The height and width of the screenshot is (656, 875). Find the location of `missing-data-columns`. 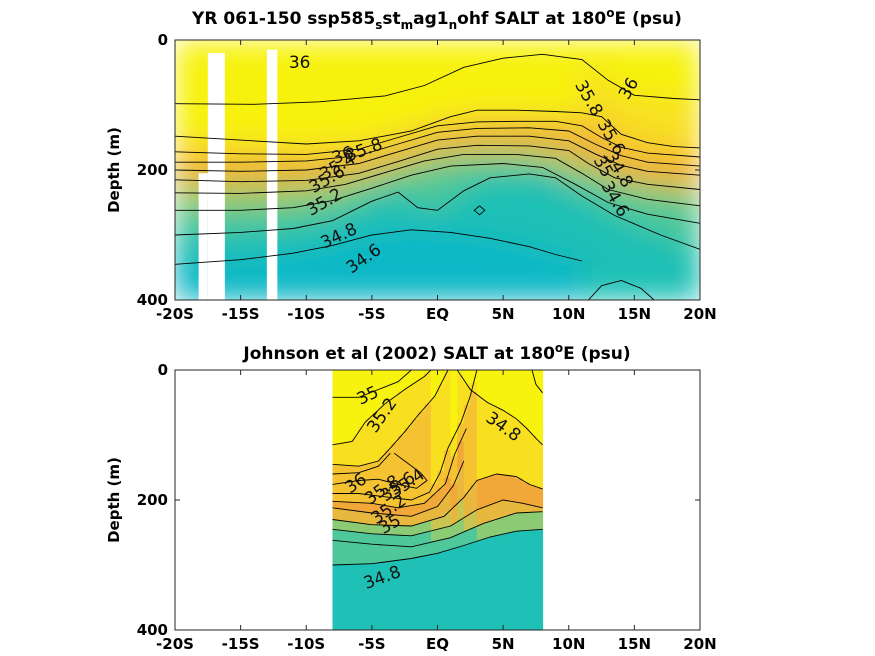

missing-data-columns is located at coordinates (238, 174).